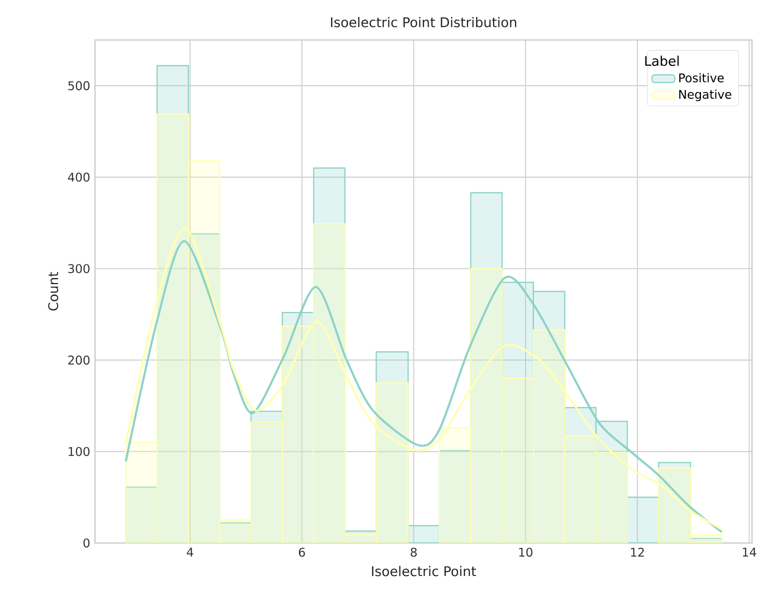  What do you see at coordinates (662, 61) in the screenshot?
I see `legend-title: Label` at bounding box center [662, 61].